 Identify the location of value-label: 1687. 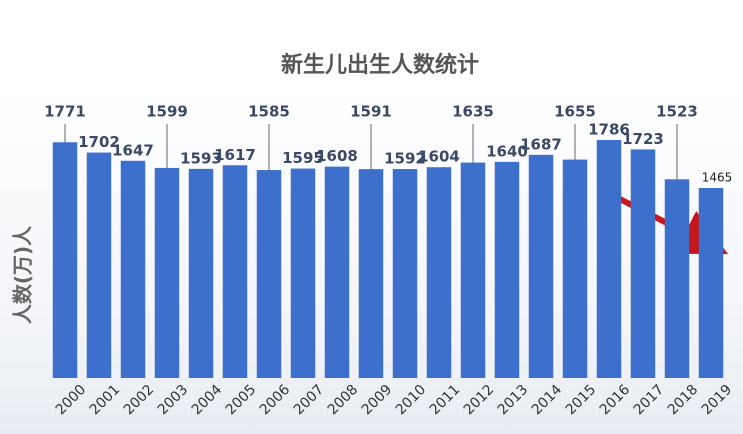
(541, 144).